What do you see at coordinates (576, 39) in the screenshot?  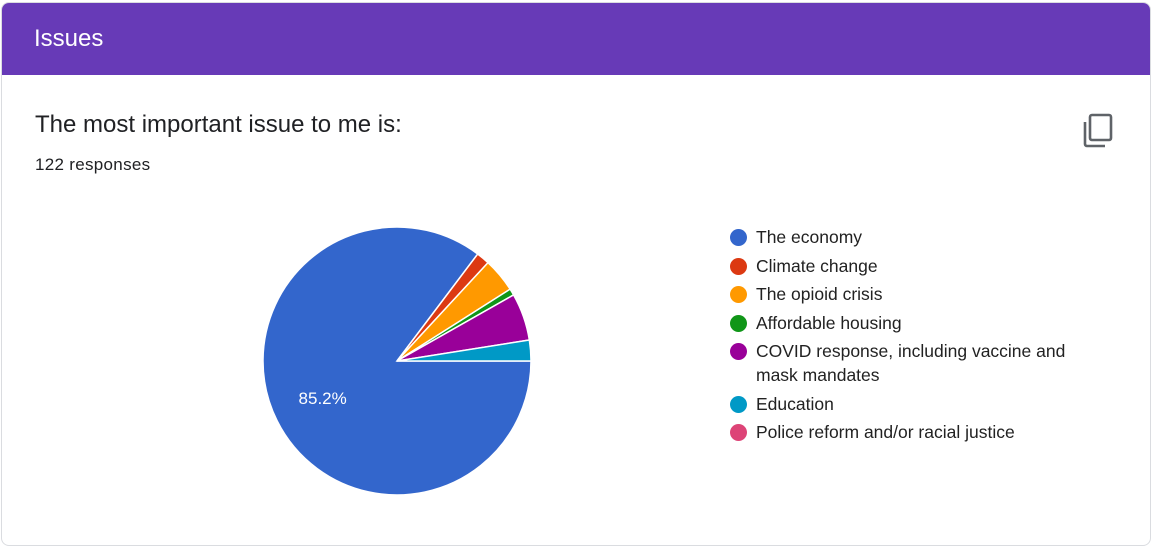 I see `section-header: Issues` at bounding box center [576, 39].